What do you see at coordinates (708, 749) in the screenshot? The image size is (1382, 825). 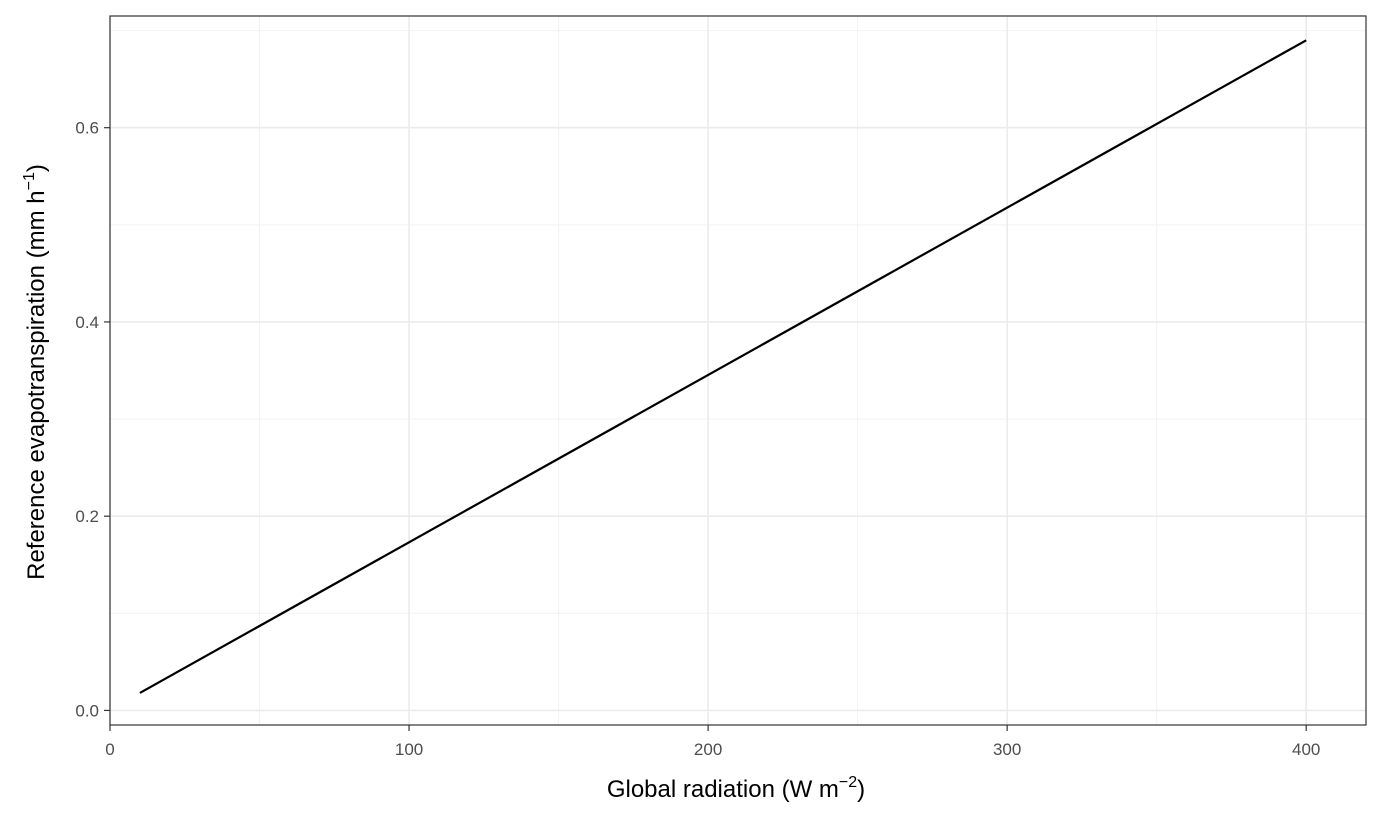 I see `x-tick-label: 200` at bounding box center [708, 749].